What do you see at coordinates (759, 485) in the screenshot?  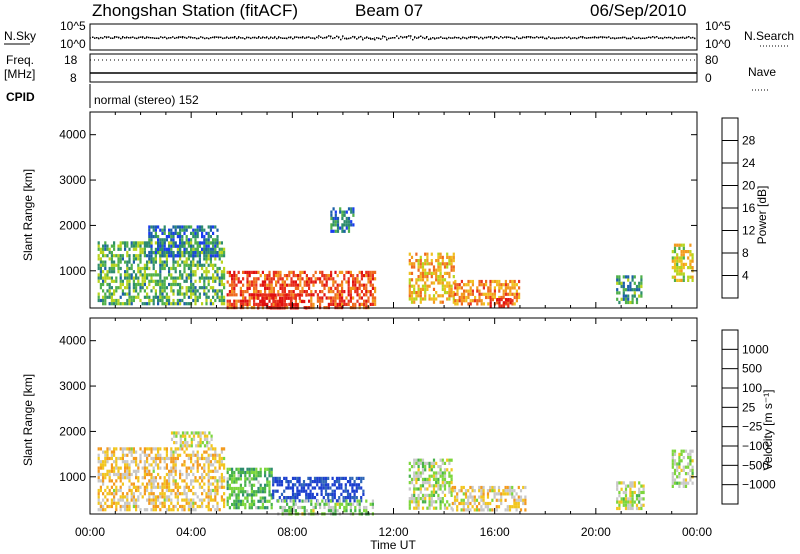 I see `colorbar-tick: −1000` at bounding box center [759, 485].